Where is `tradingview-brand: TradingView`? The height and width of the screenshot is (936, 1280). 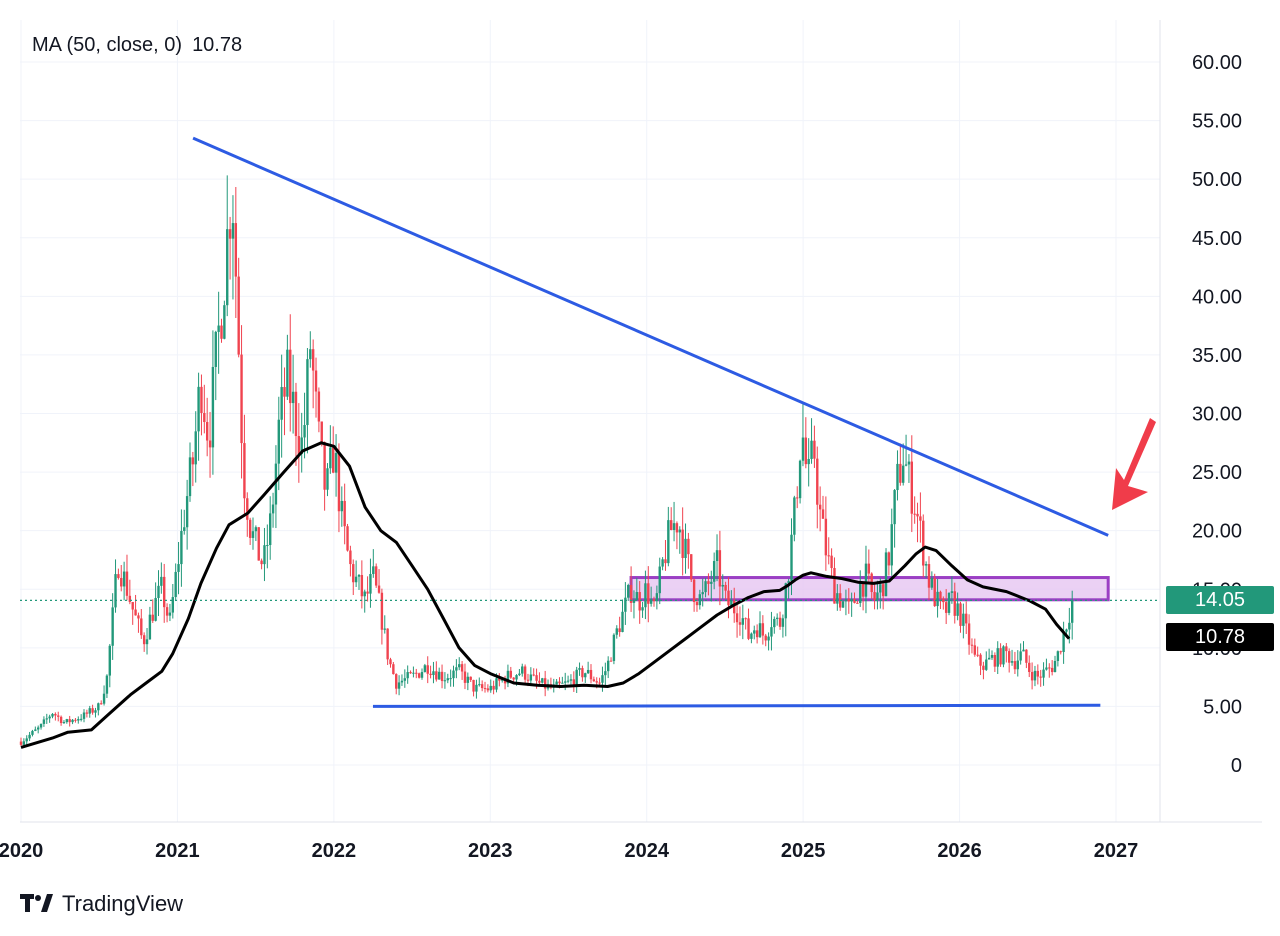 tradingview-brand: TradingView is located at coordinates (101, 904).